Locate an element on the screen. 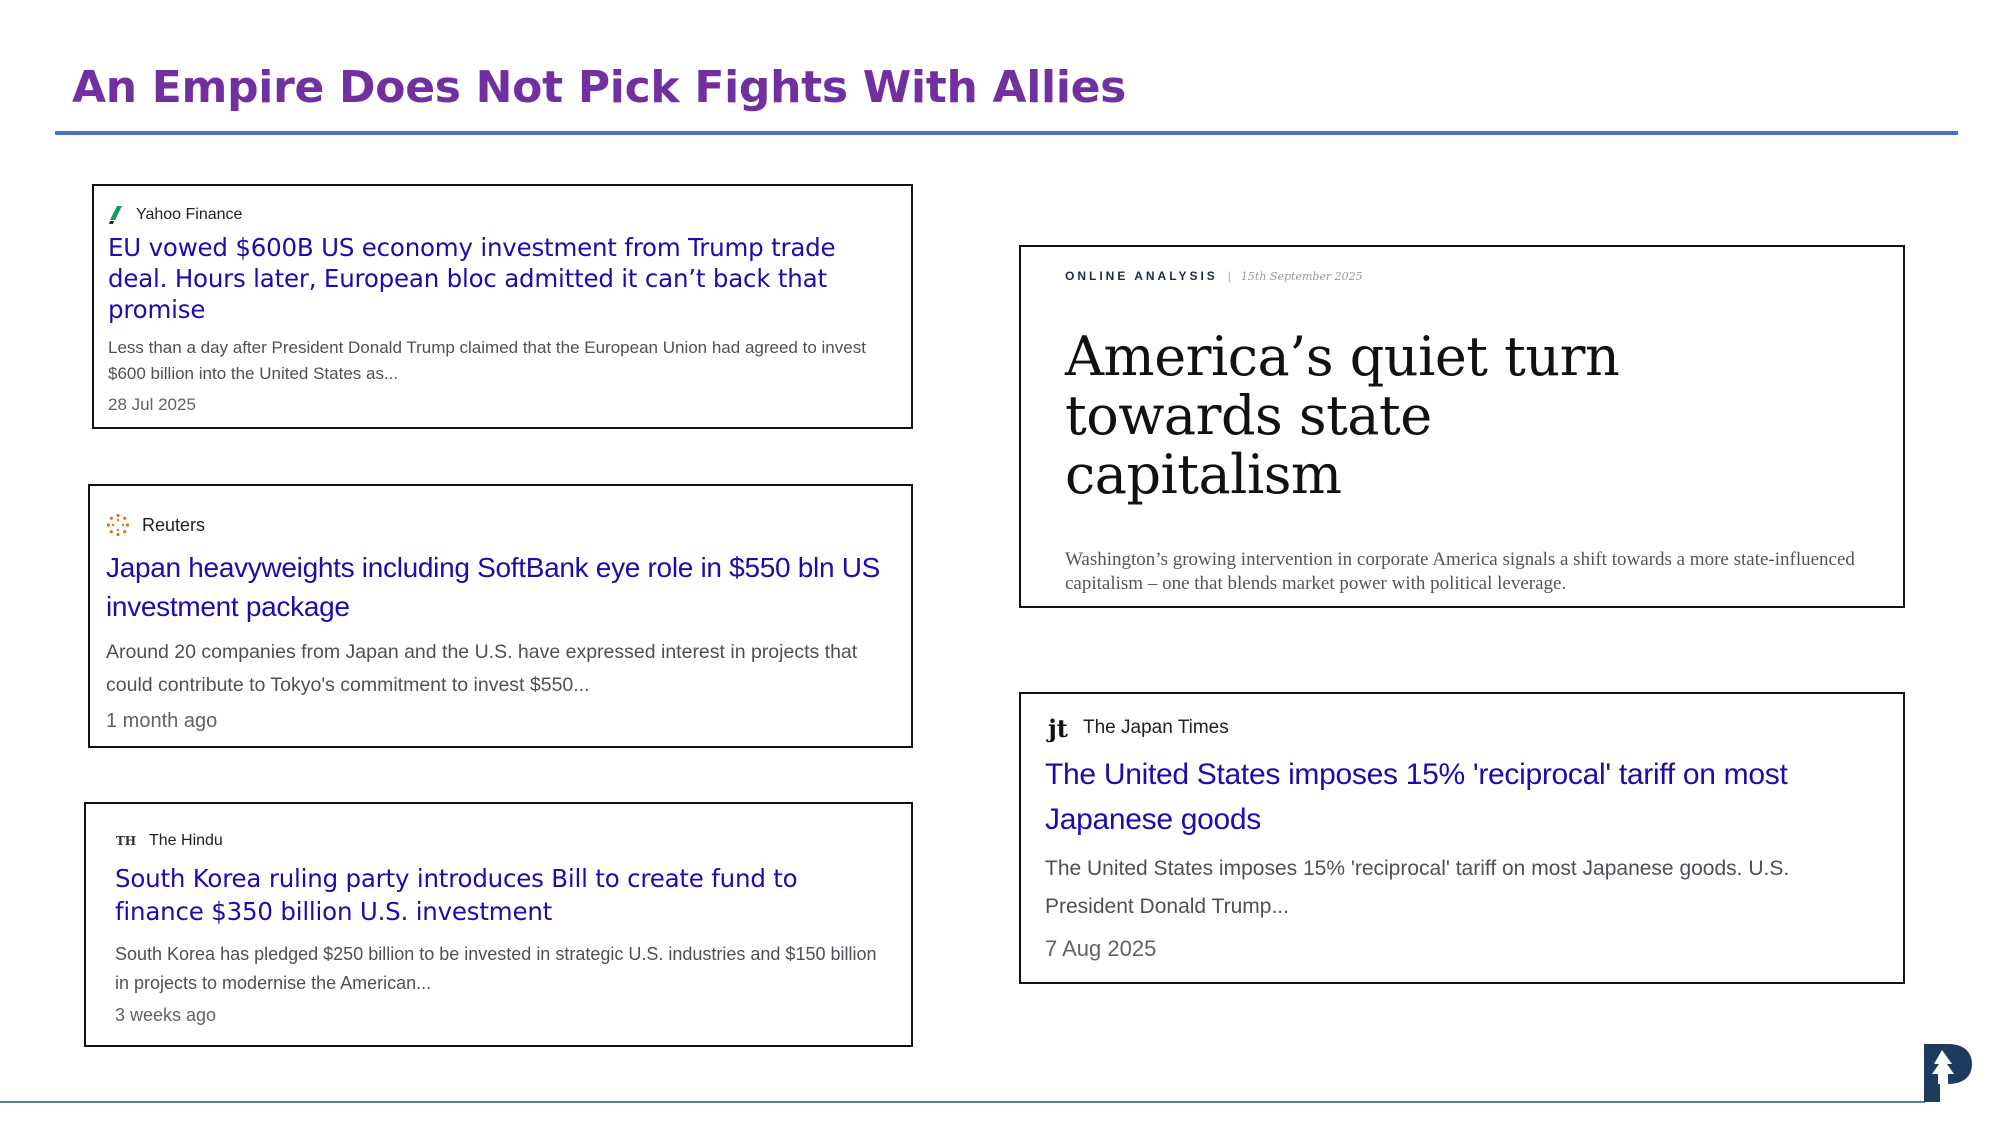  source-name: The Japan Times is located at coordinates (1156, 727).